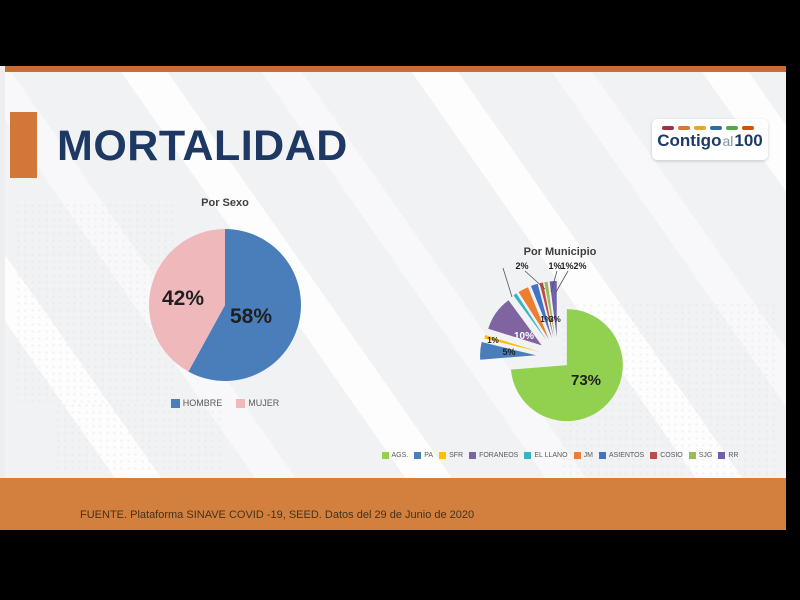 The width and height of the screenshot is (800, 600). What do you see at coordinates (793, 298) in the screenshot?
I see `right-black-bar` at bounding box center [793, 298].